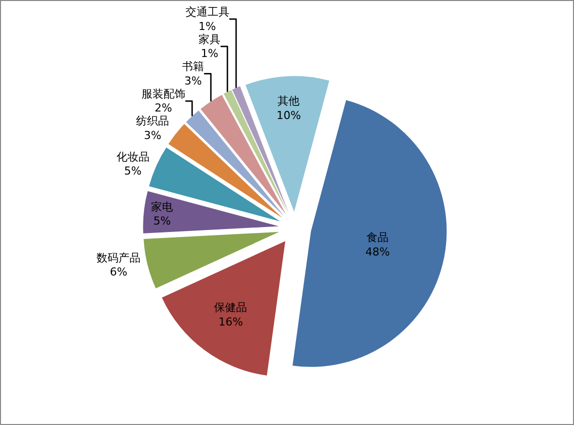  I want to click on data-label: 10%, so click(288, 115).